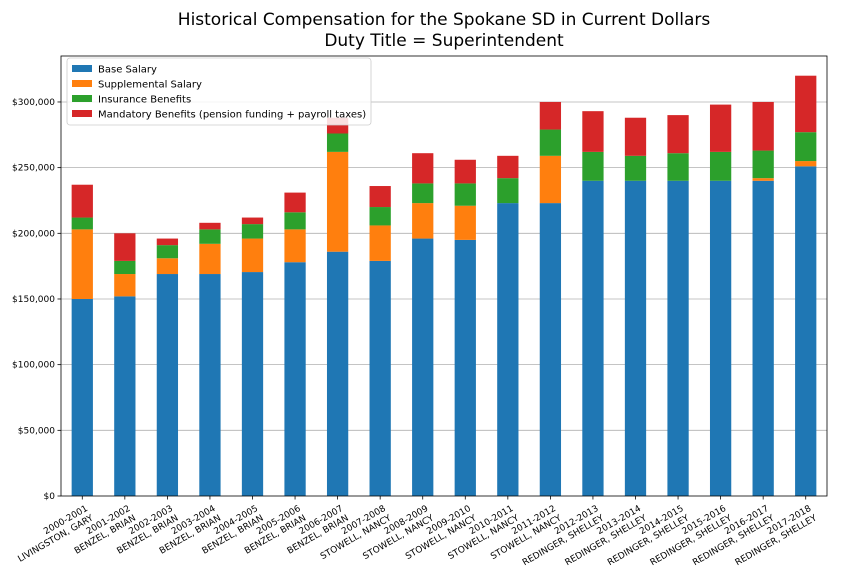 Image resolution: width=864 pixels, height=576 pixels. What do you see at coordinates (444, 41) in the screenshot?
I see `chart-subtitle: Duty Title = Superintendent` at bounding box center [444, 41].